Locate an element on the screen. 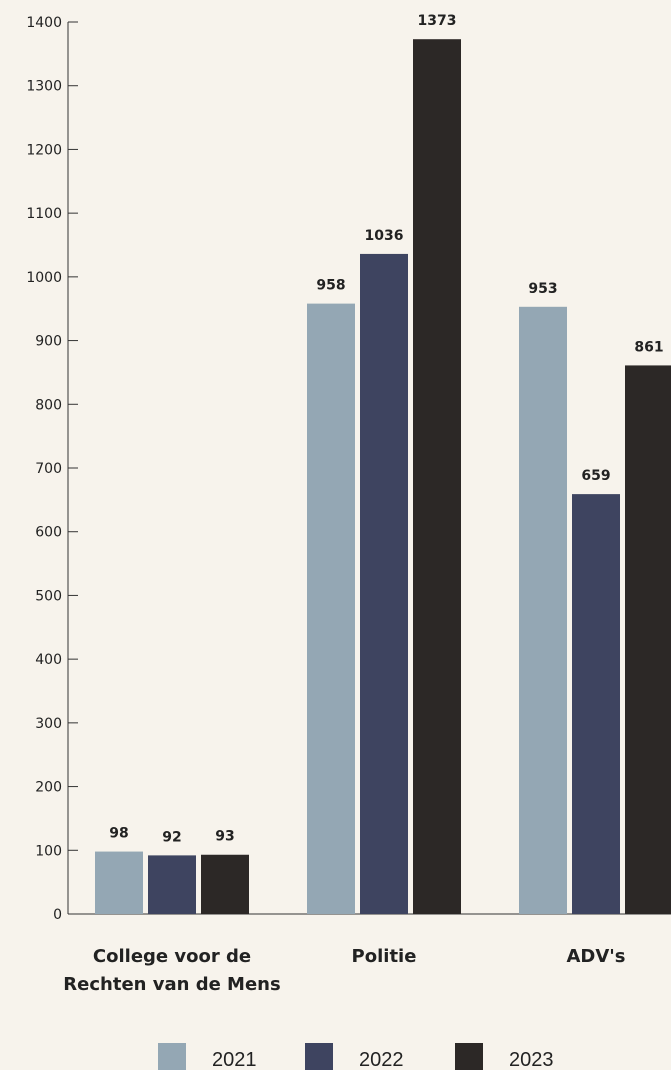  category-label: ADV's is located at coordinates (595, 956).